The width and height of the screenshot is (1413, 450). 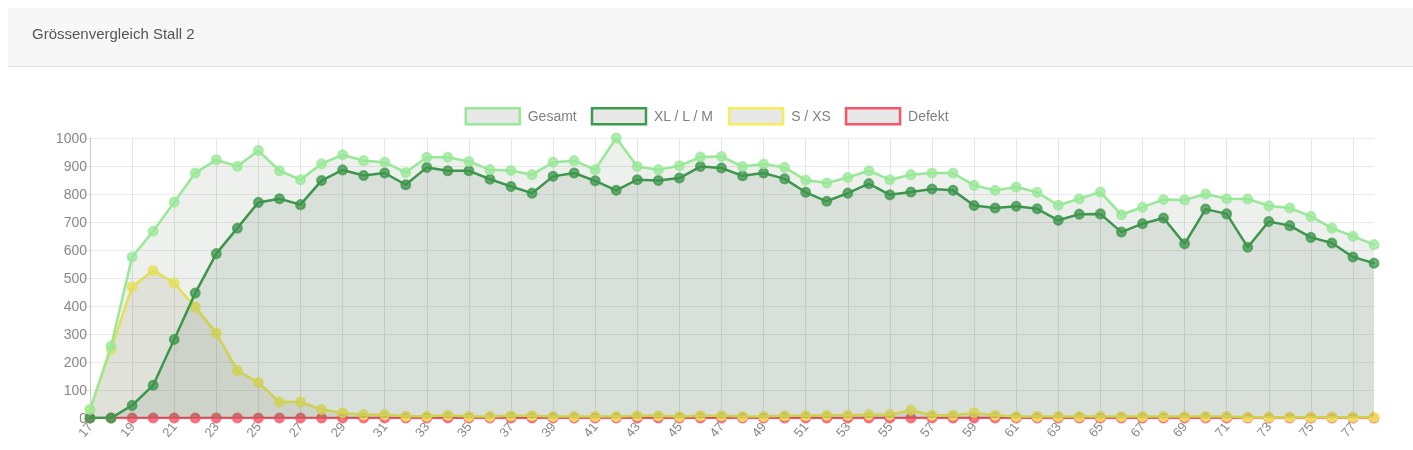 What do you see at coordinates (75, 194) in the screenshot?
I see `y-tick-label: 800` at bounding box center [75, 194].